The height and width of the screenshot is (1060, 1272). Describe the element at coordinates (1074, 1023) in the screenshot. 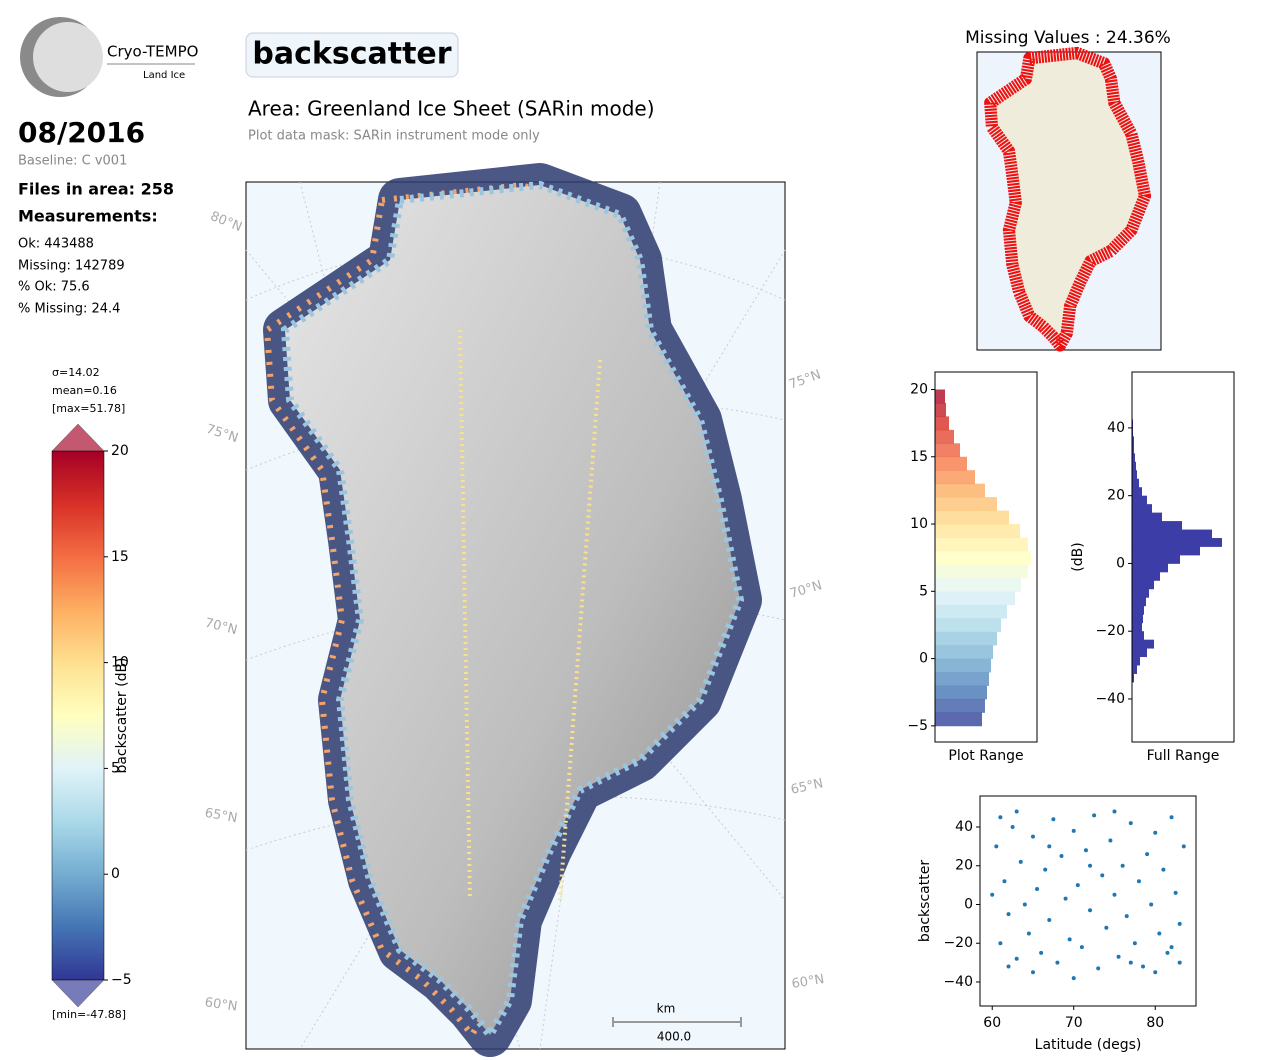

I see `x-tick-label: 70` at that location.